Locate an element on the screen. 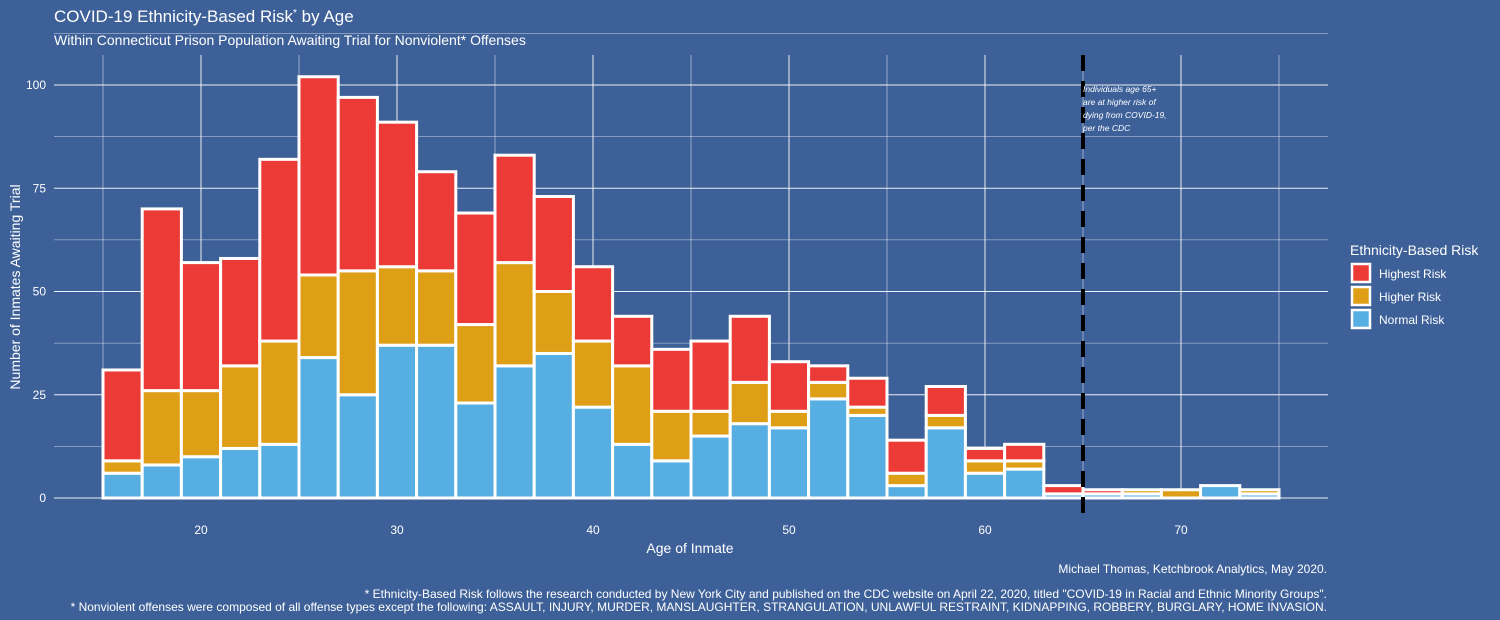 This screenshot has width=1500, height=620. x-axis-ticks: 20 30 40 50 60 70 is located at coordinates (691, 530).